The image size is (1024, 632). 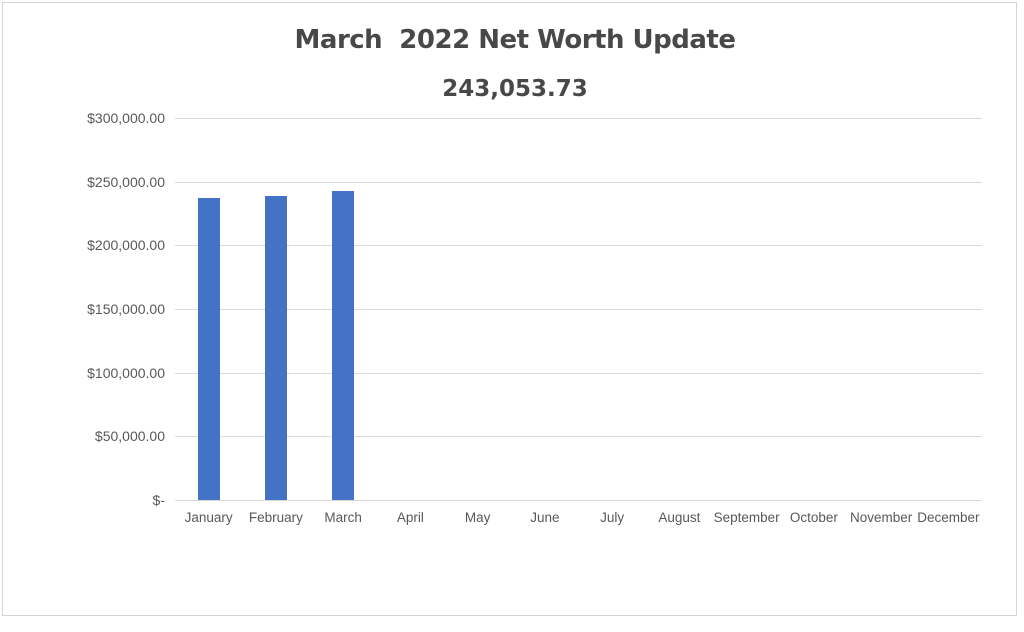 I want to click on x-axis-tick-label: February, so click(x=275, y=517).